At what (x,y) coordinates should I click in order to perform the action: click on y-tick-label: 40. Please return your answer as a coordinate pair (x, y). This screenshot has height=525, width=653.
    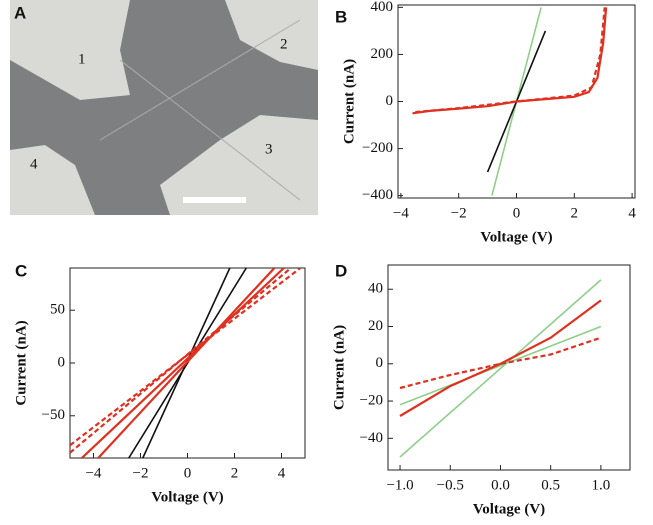
    Looking at the image, I should click on (375, 289).